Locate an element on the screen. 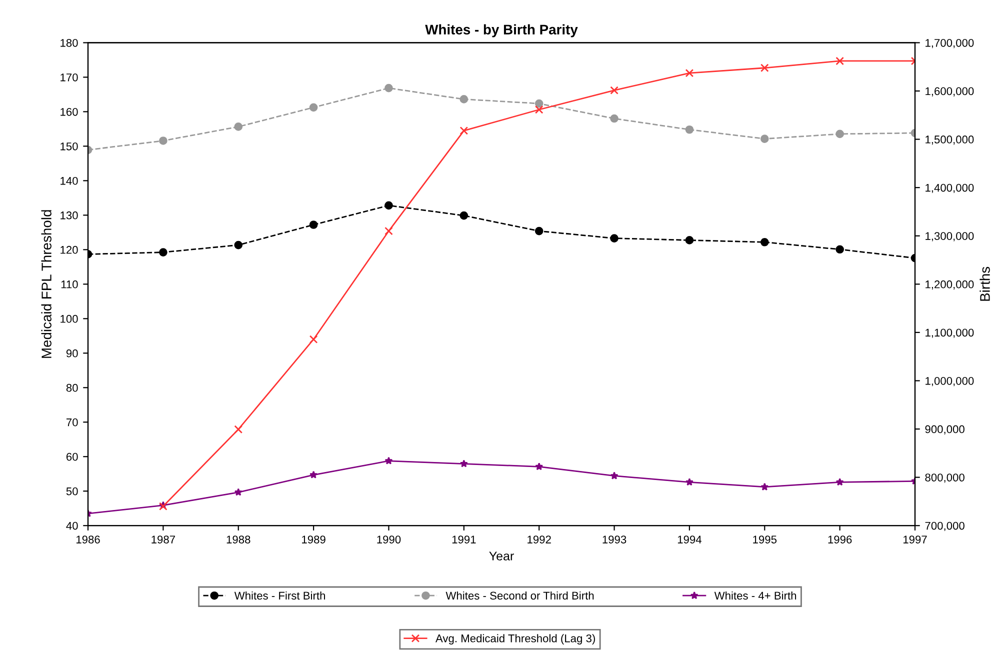  x-tick-label: 1987 is located at coordinates (163, 540).